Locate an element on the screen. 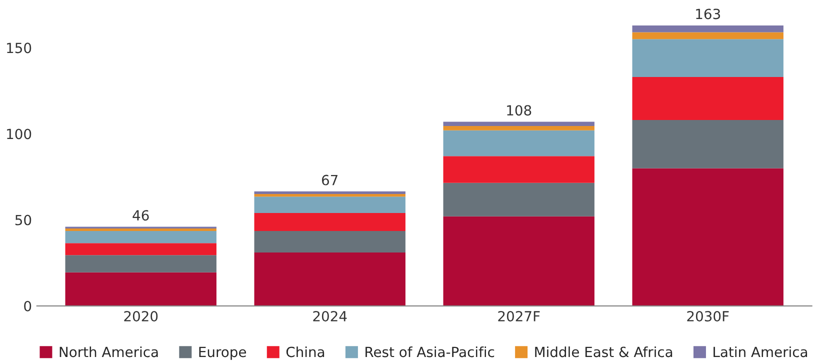  total-label: 67 is located at coordinates (330, 180).